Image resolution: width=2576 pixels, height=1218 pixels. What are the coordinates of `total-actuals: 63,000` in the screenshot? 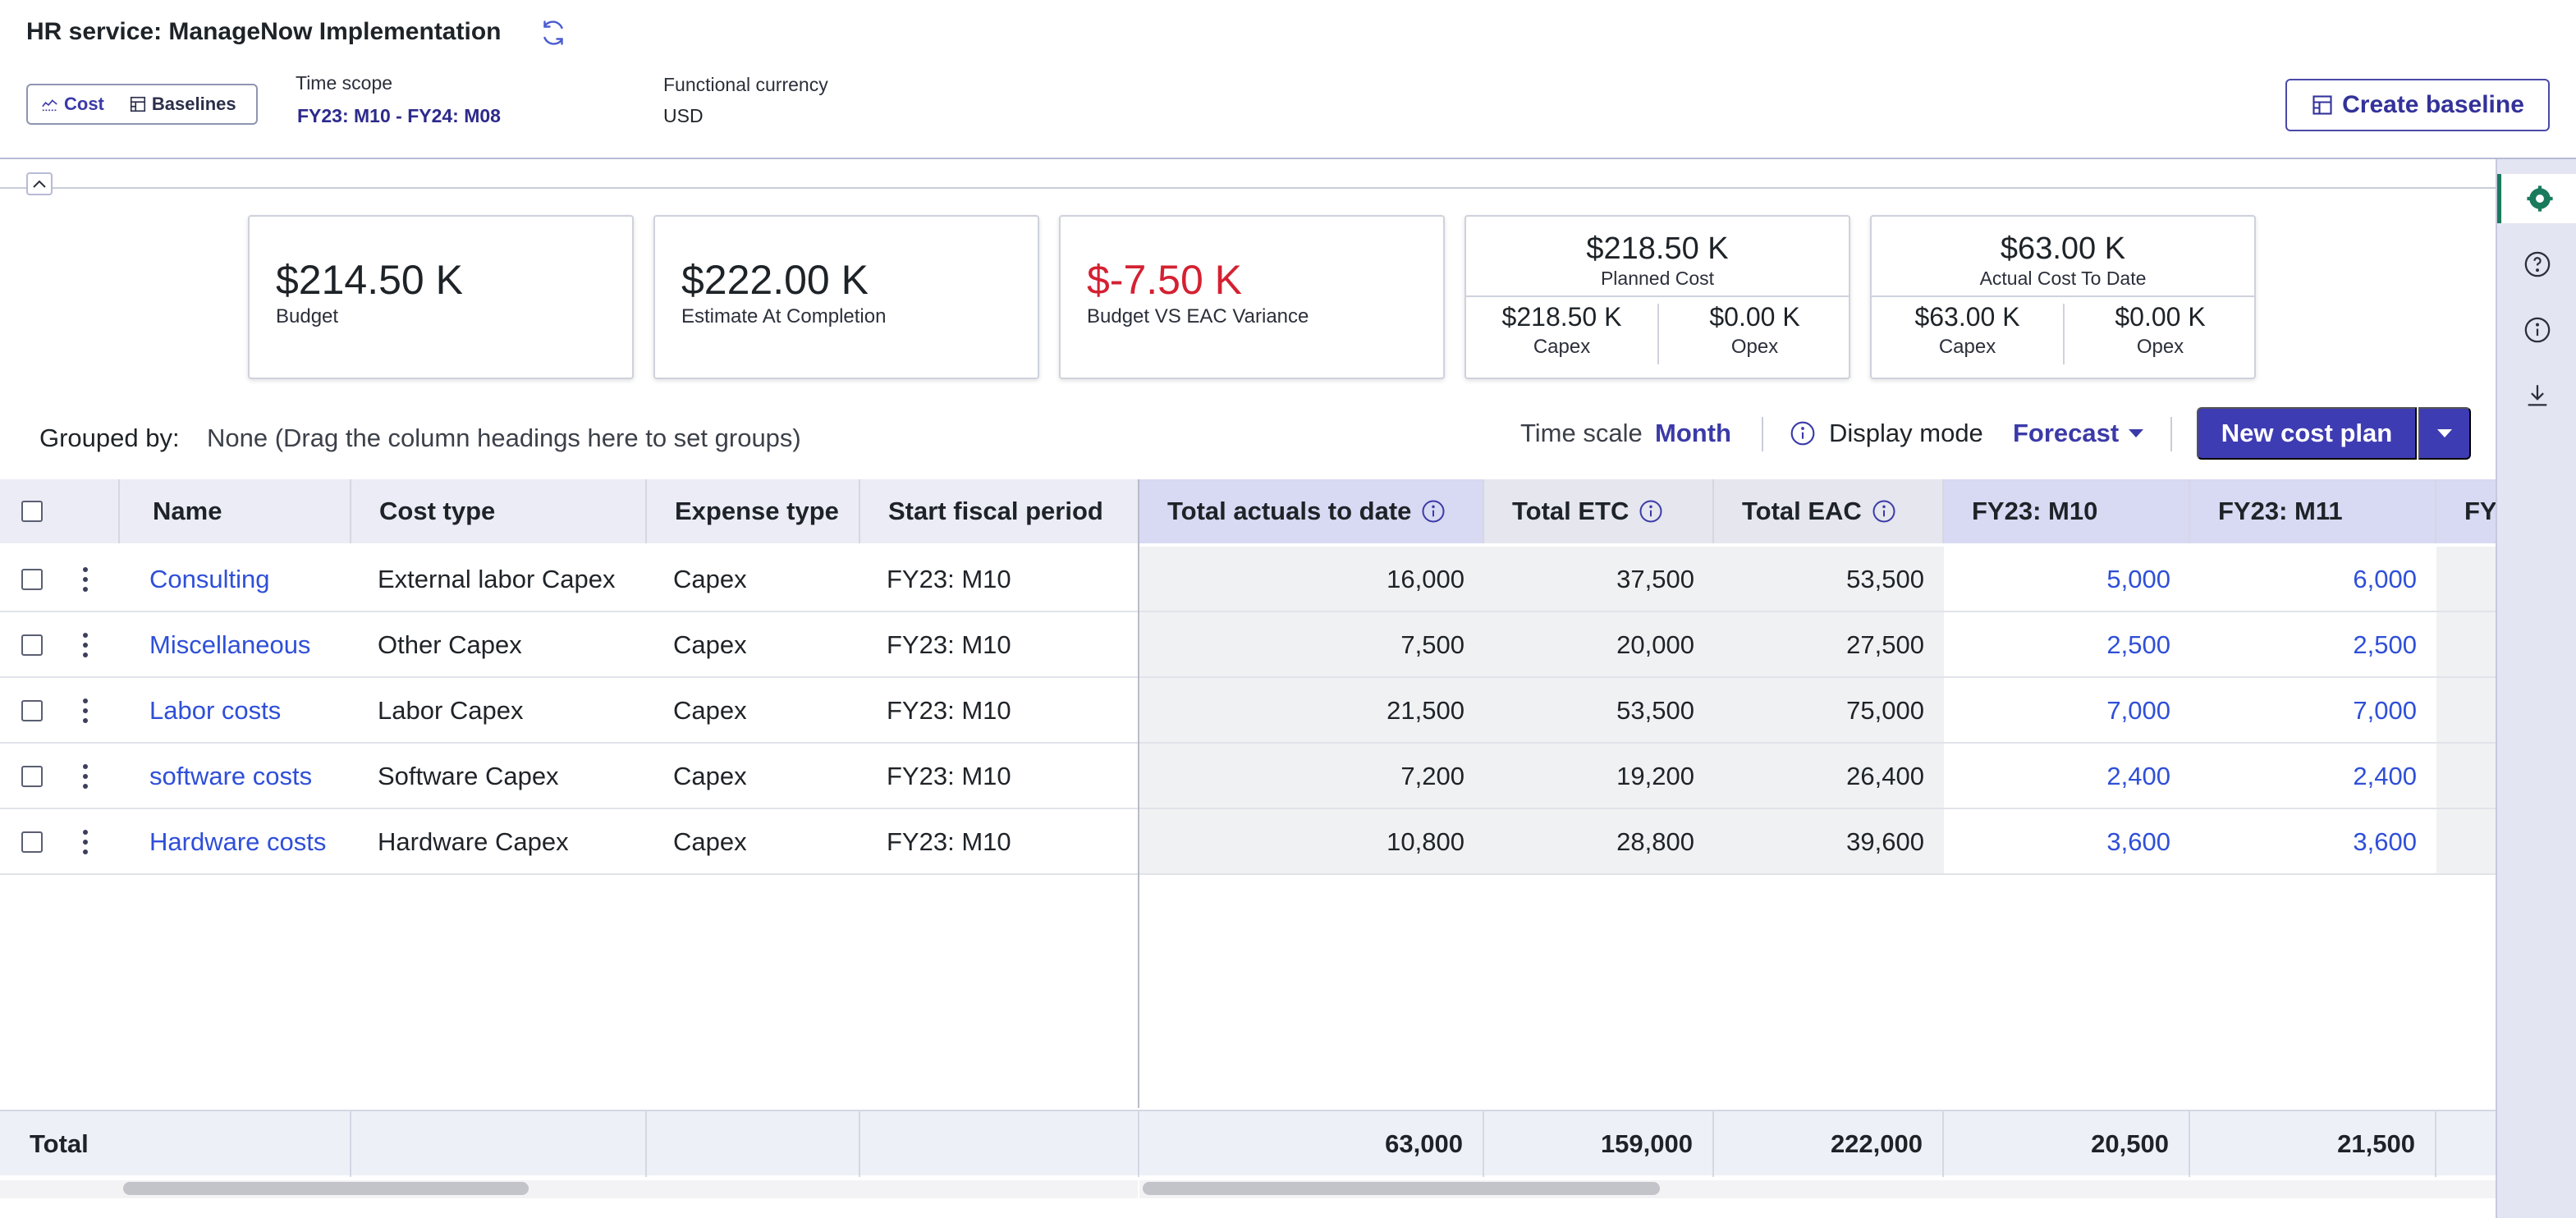 It's located at (1311, 1144).